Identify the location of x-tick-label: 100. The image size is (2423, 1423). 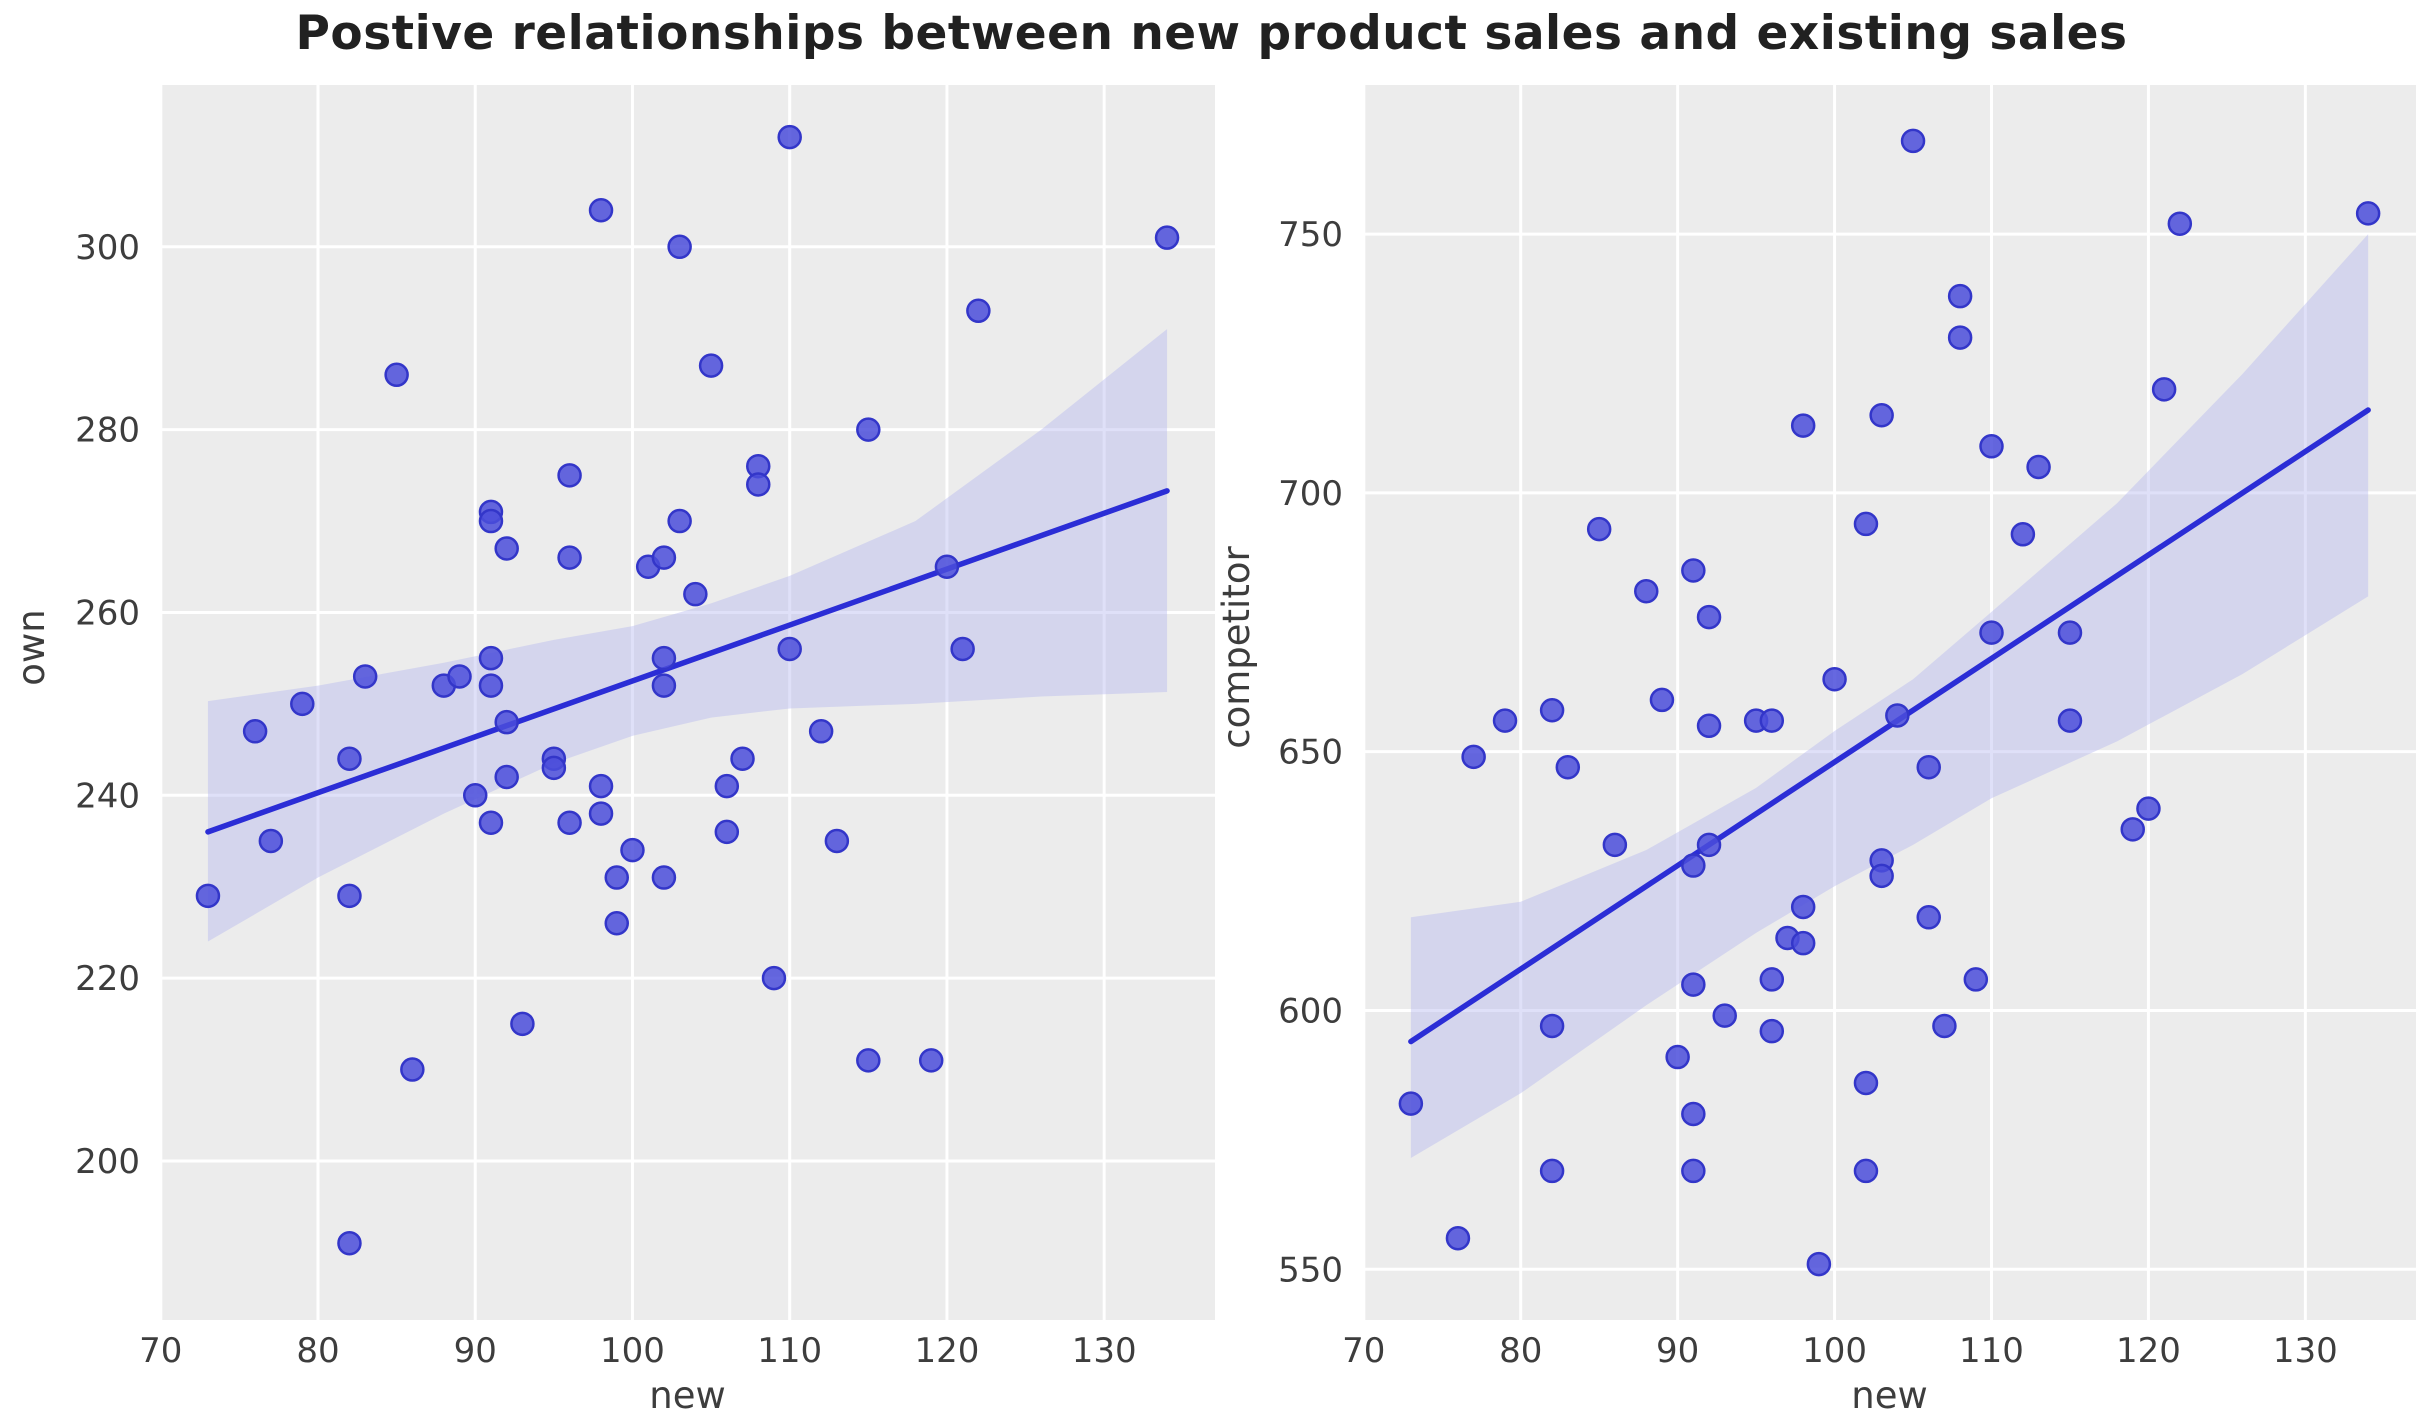
(632, 1351).